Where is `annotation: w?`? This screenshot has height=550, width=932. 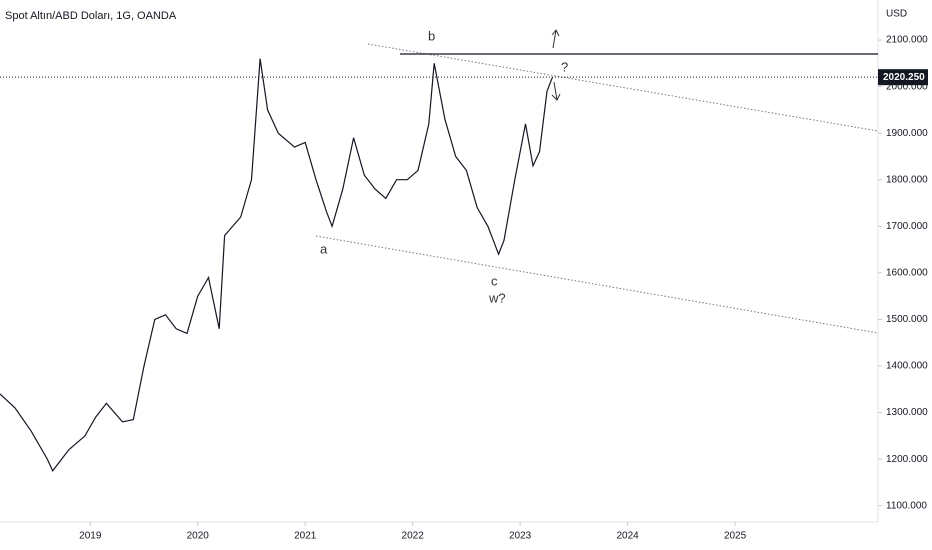 annotation: w? is located at coordinates (497, 297).